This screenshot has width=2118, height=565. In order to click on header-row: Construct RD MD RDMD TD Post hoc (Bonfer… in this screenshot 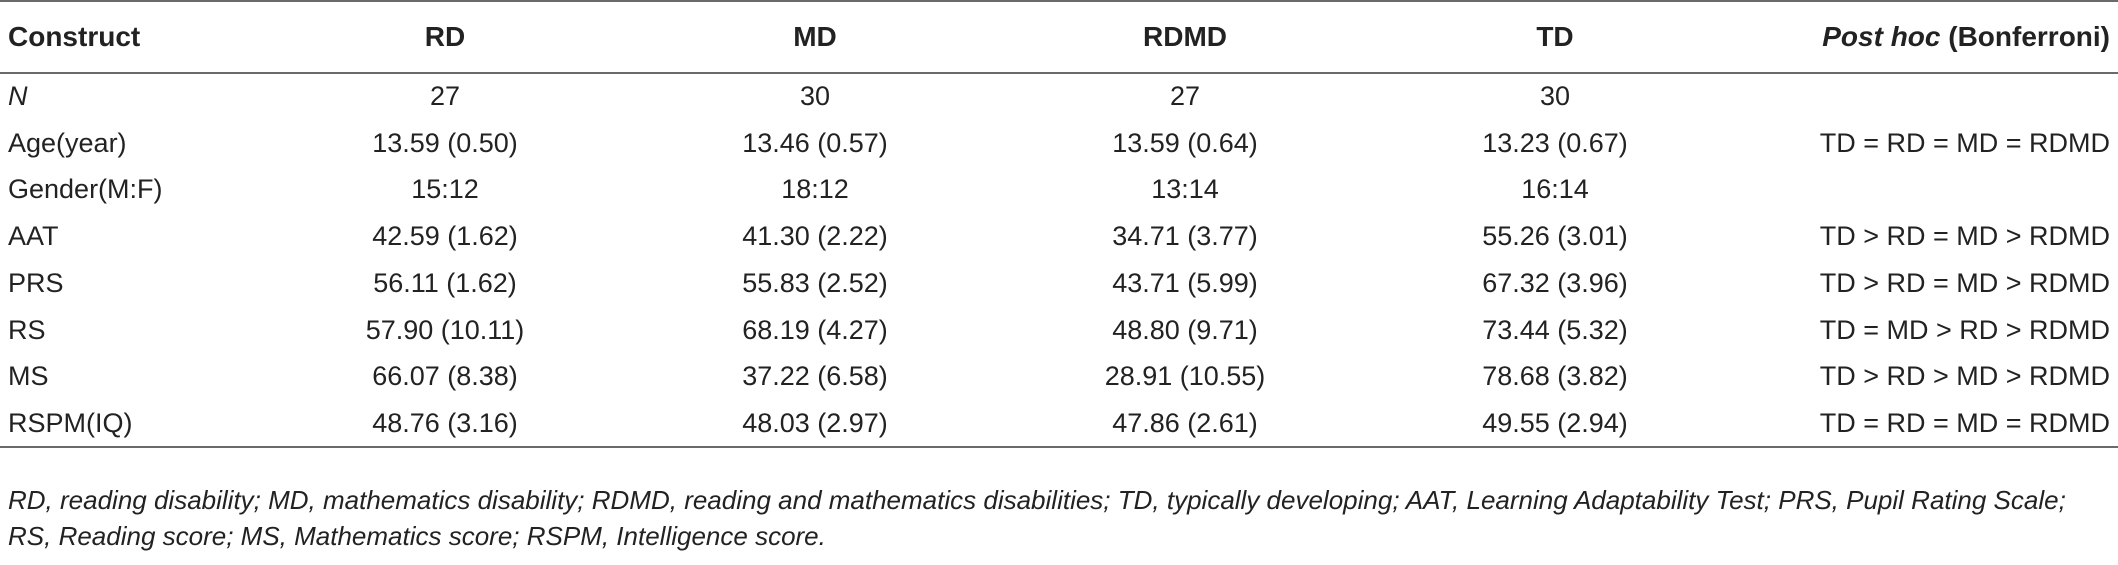, I will do `click(1059, 37)`.